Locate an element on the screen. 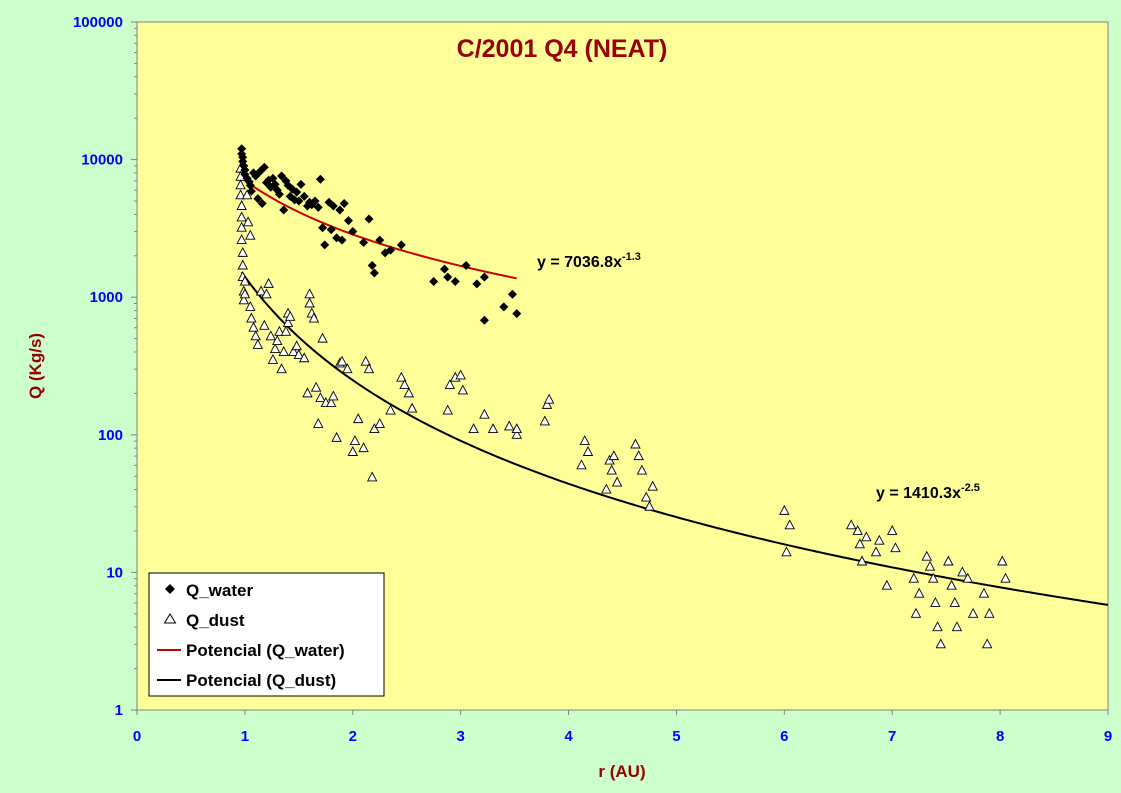 The image size is (1121, 793). legend-water-label: Q_water is located at coordinates (219, 590).